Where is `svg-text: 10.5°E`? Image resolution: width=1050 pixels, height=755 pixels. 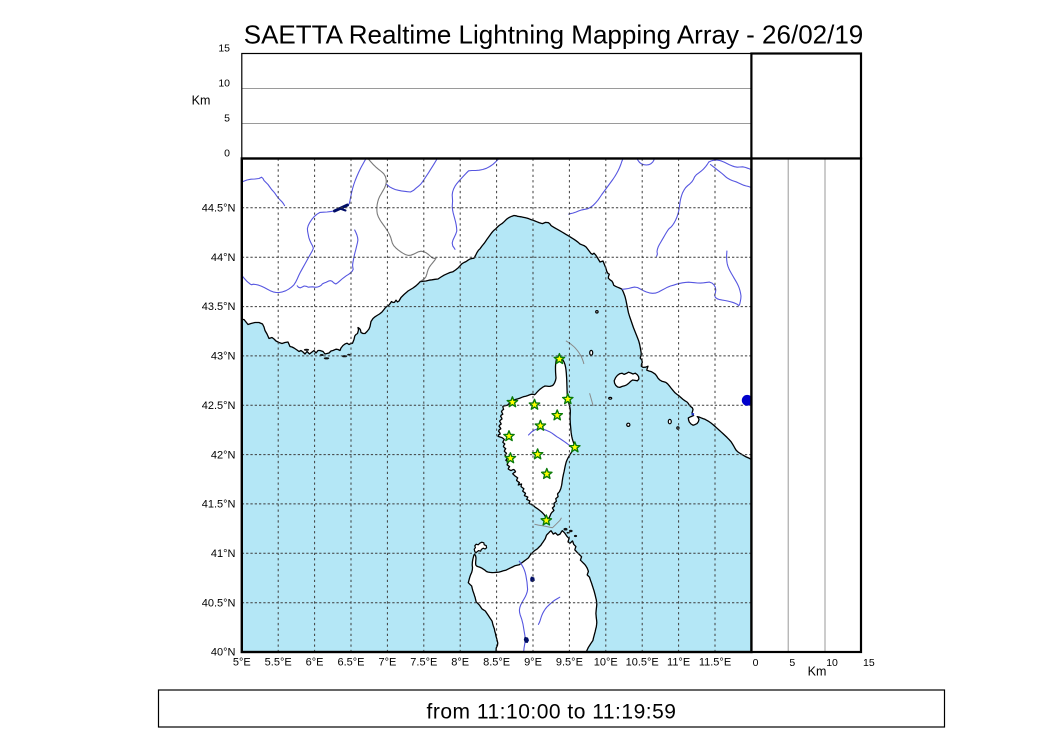 svg-text: 10.5°E is located at coordinates (642, 663).